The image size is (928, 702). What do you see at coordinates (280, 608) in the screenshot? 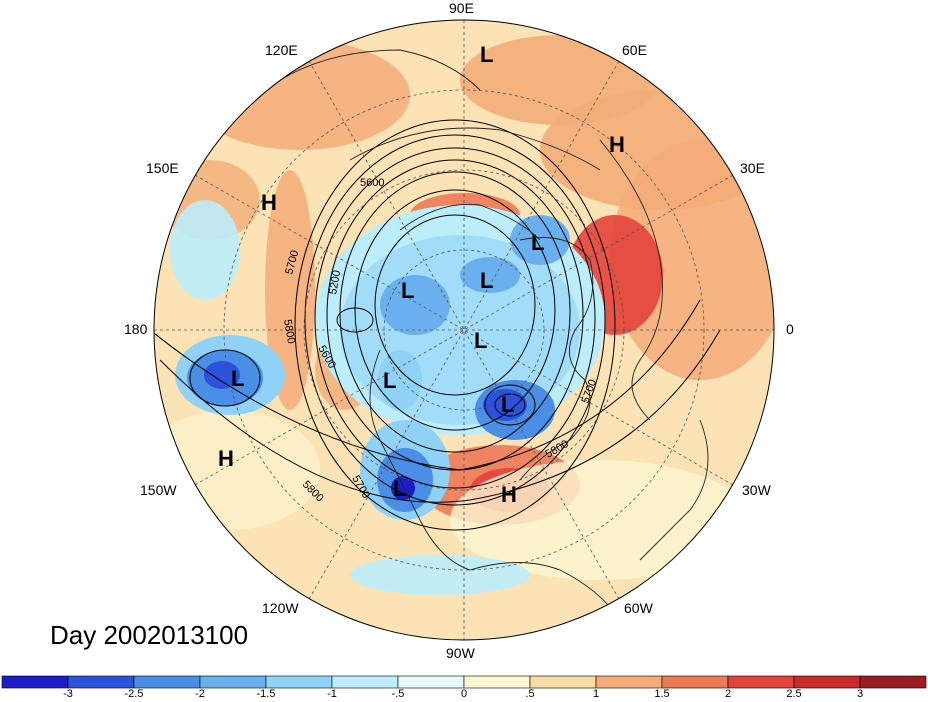
I see `longitude-label: 120W` at bounding box center [280, 608].